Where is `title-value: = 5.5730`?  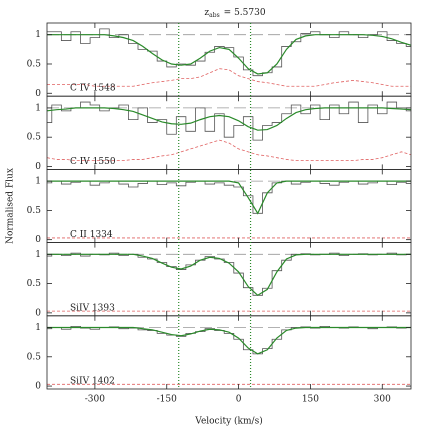 title-value: = 5.5730 is located at coordinates (245, 13).